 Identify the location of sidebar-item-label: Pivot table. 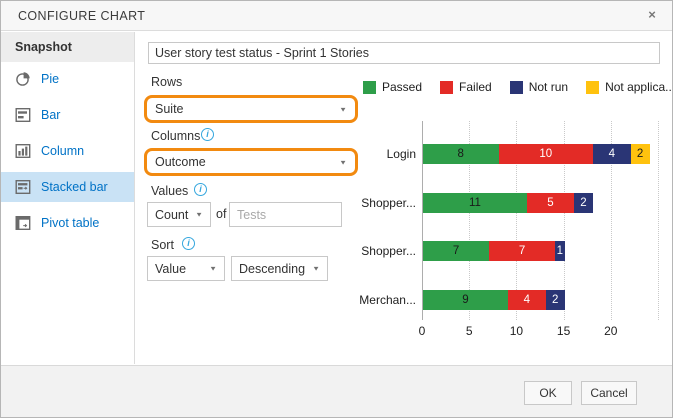
(70, 223).